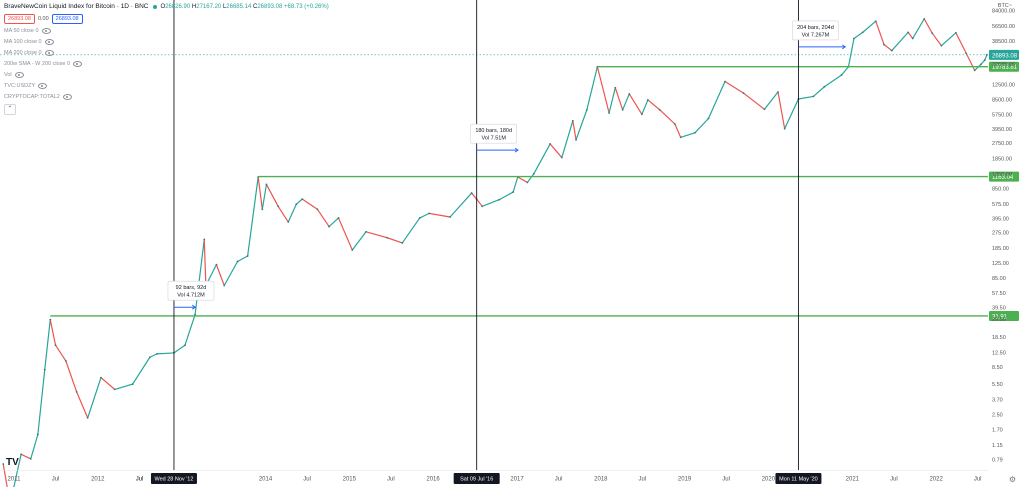 This screenshot has width=1024, height=487. What do you see at coordinates (178, 6) in the screenshot?
I see `ohlc-open: 26826.90` at bounding box center [178, 6].